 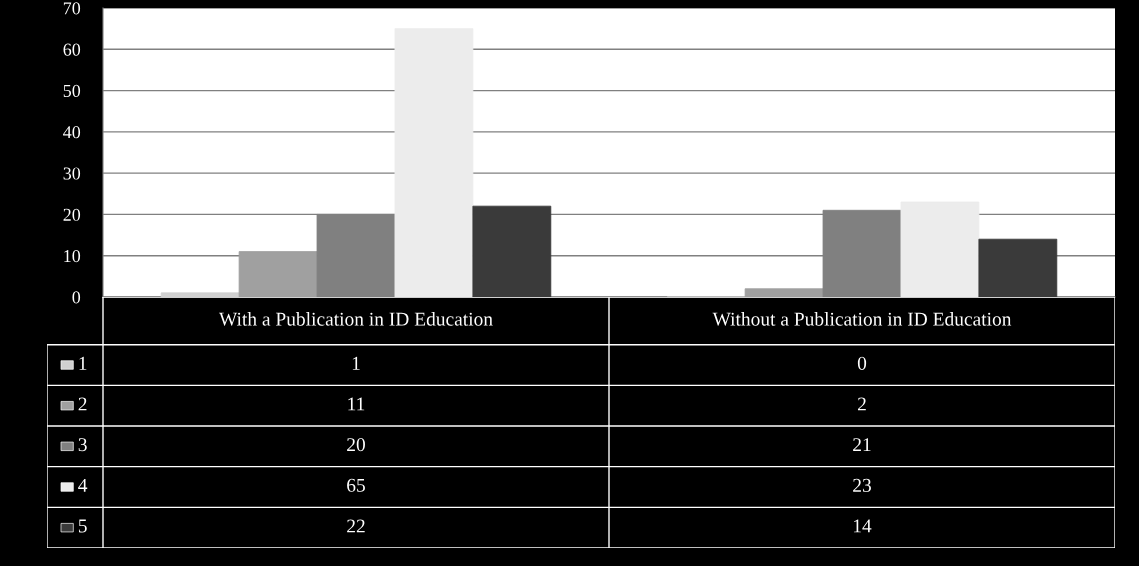 What do you see at coordinates (356, 404) in the screenshot?
I see `data-label: 11` at bounding box center [356, 404].